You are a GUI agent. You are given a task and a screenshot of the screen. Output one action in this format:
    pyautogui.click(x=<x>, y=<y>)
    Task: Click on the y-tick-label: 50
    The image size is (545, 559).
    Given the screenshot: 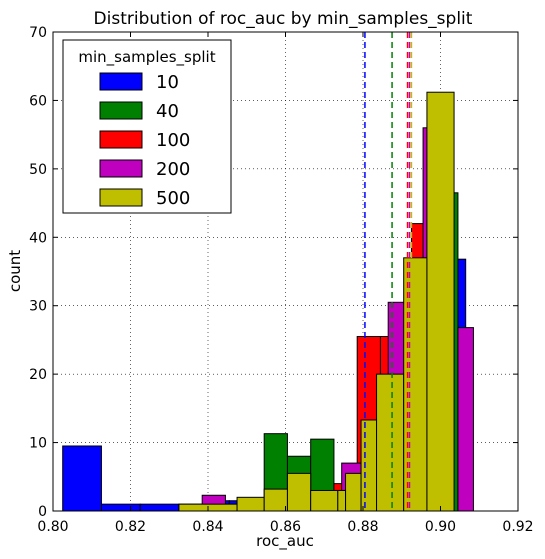 What is the action you would take?
    pyautogui.click(x=38, y=170)
    